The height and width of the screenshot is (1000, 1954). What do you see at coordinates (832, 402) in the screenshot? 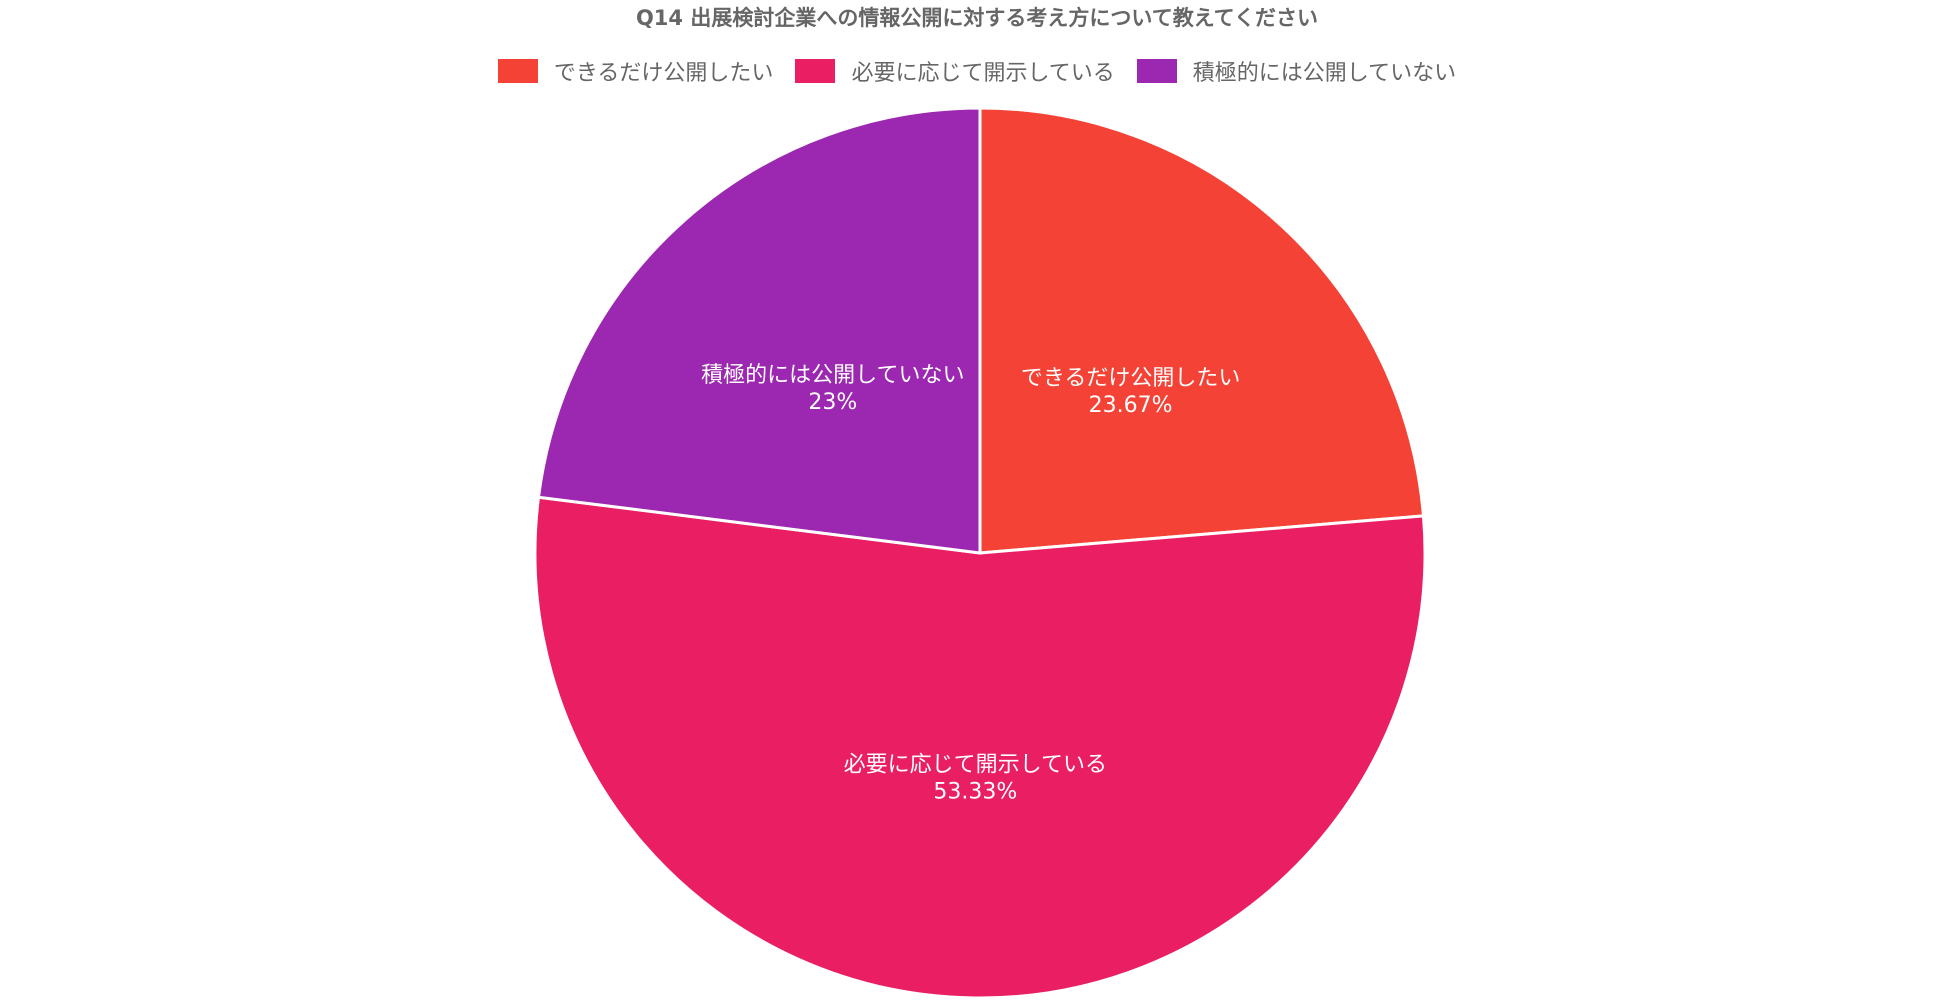
I see `slice-value-label-3: 23%` at bounding box center [832, 402].